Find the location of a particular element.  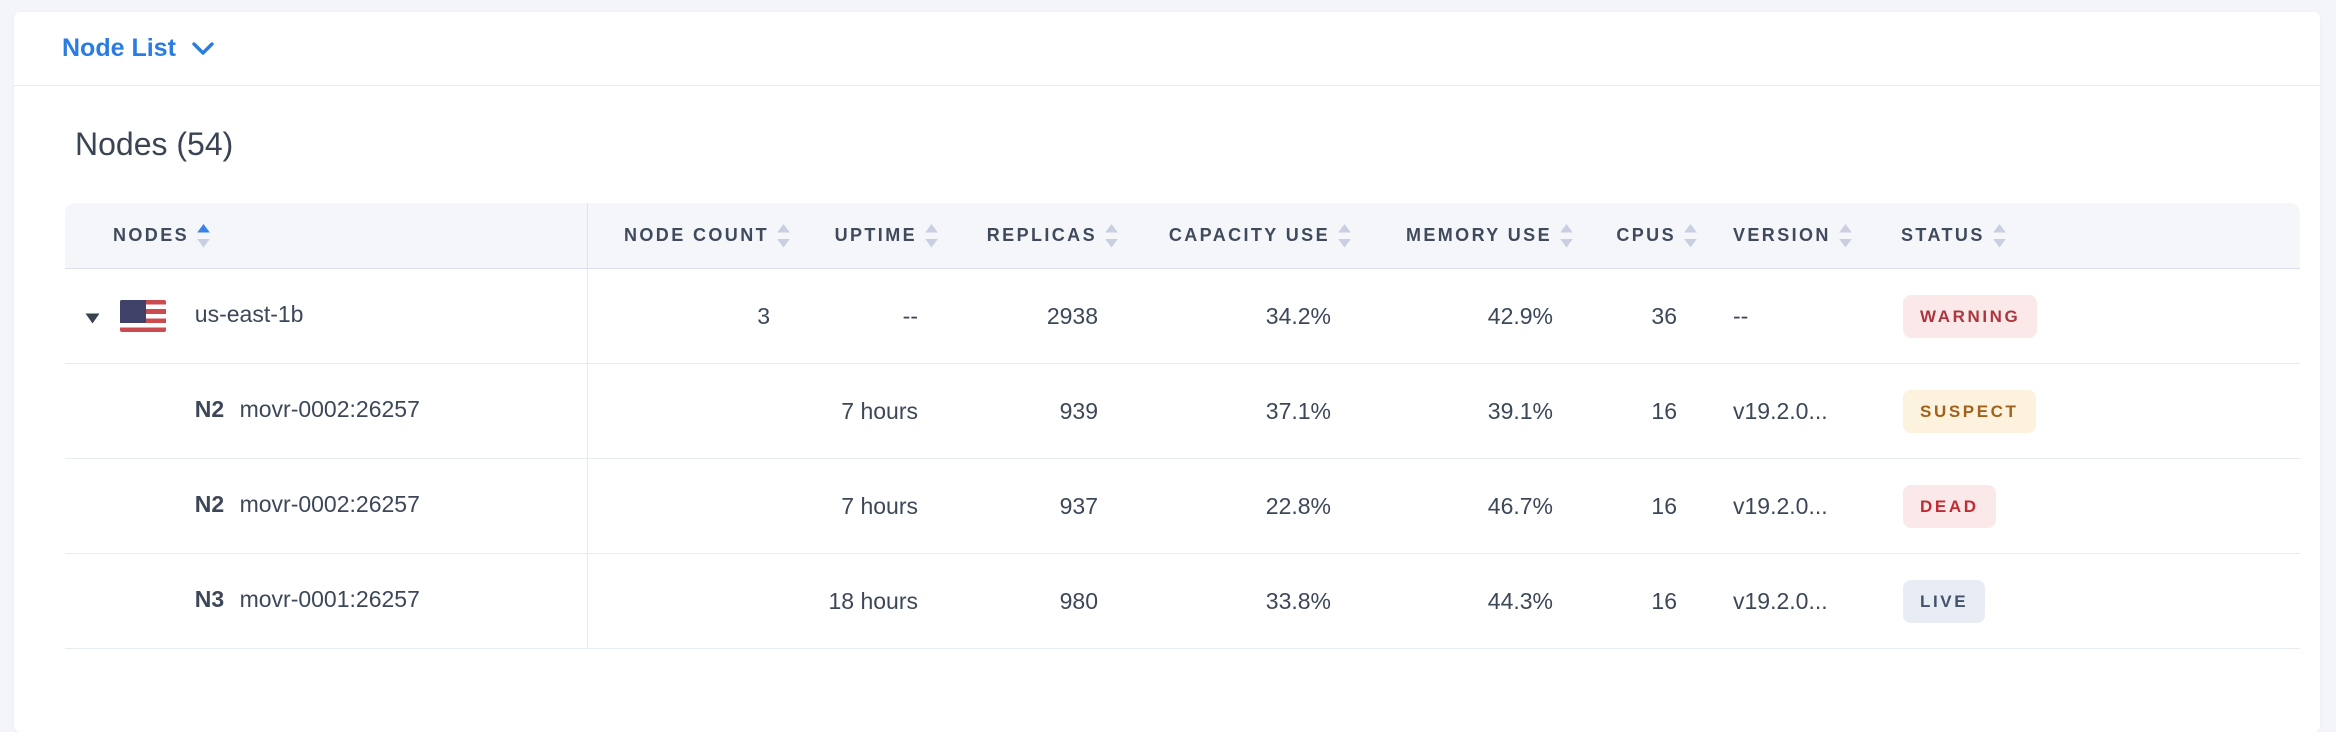

column-header: REPLICAS is located at coordinates (1047, 236).